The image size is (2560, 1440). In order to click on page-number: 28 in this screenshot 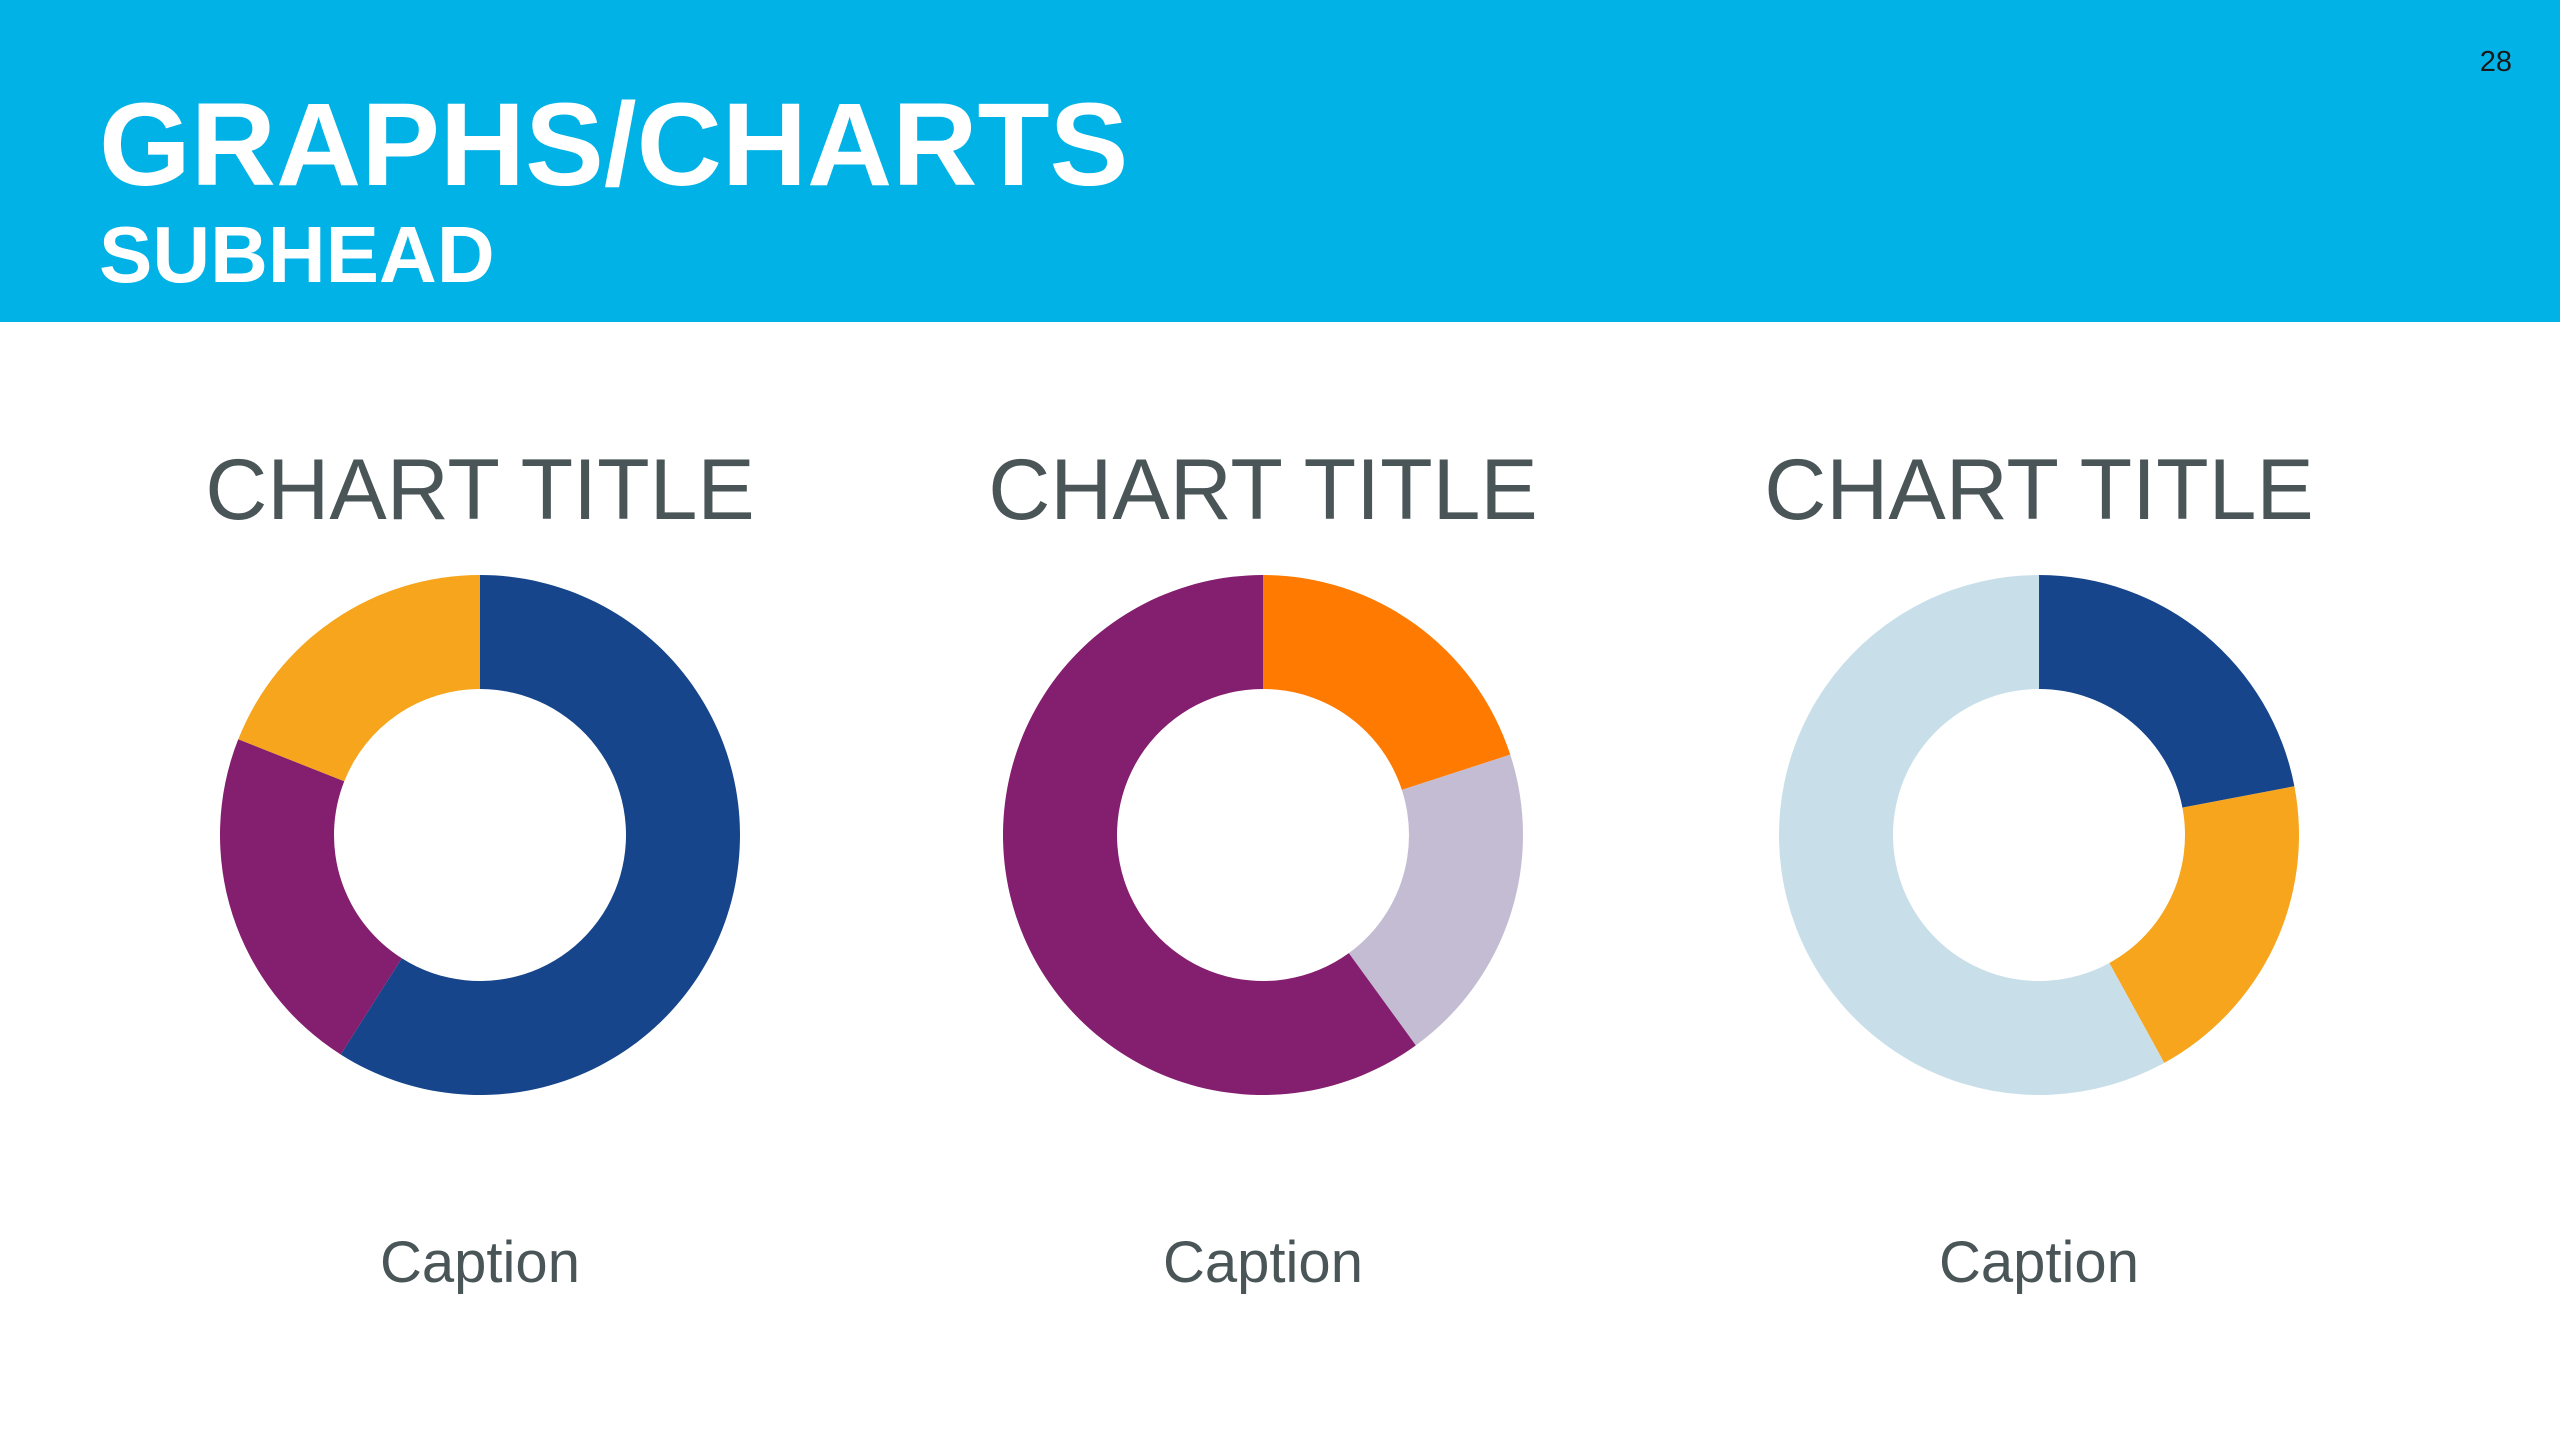, I will do `click(2495, 62)`.